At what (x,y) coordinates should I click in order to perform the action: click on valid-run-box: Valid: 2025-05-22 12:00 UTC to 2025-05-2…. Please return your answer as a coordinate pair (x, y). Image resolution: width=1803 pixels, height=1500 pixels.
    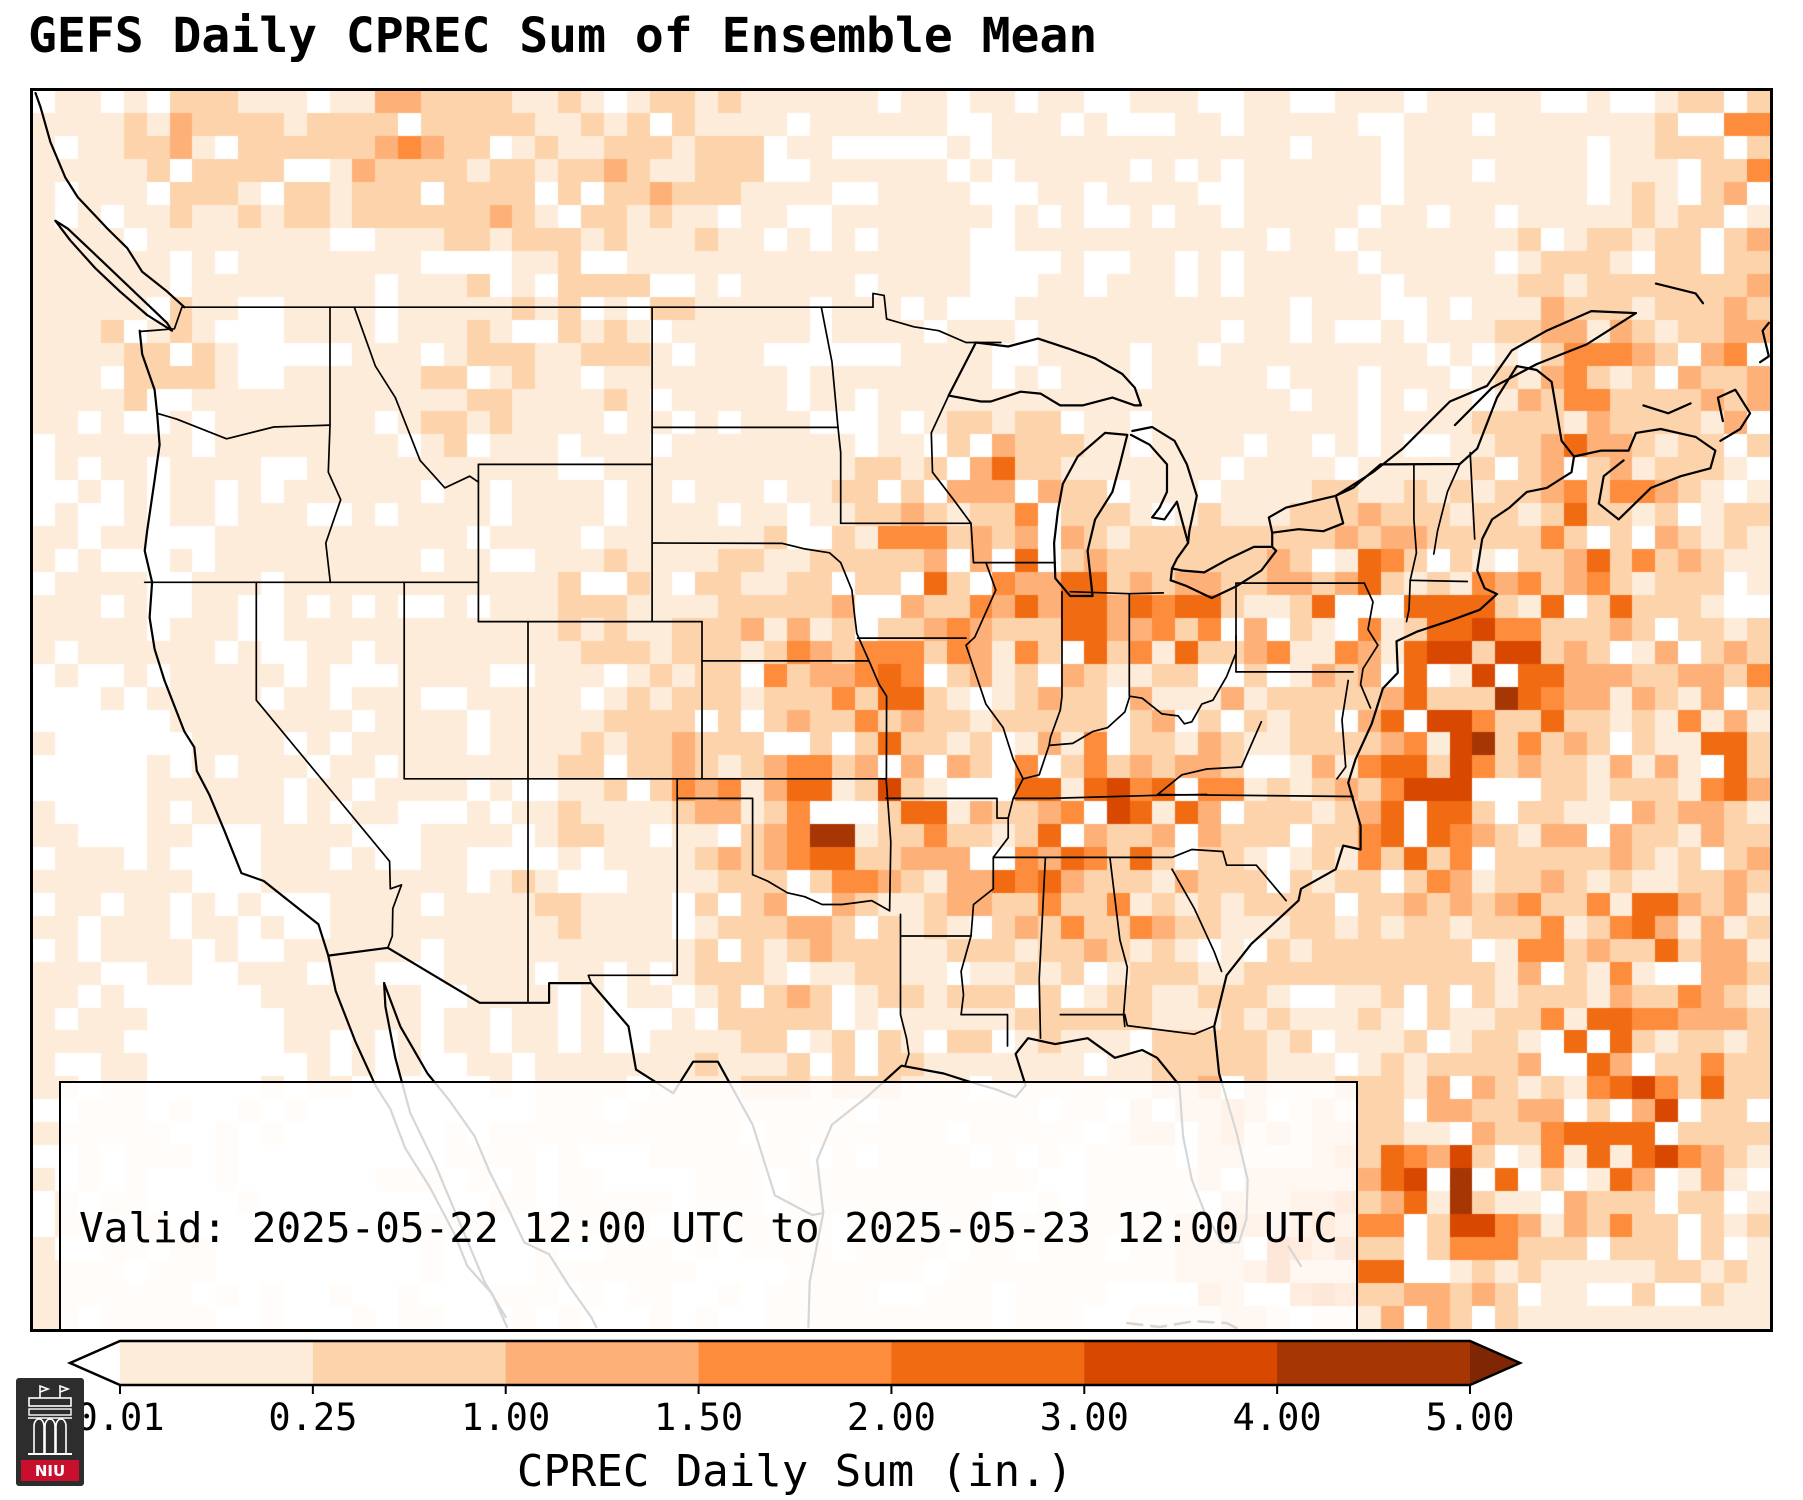
    Looking at the image, I should click on (708, 1205).